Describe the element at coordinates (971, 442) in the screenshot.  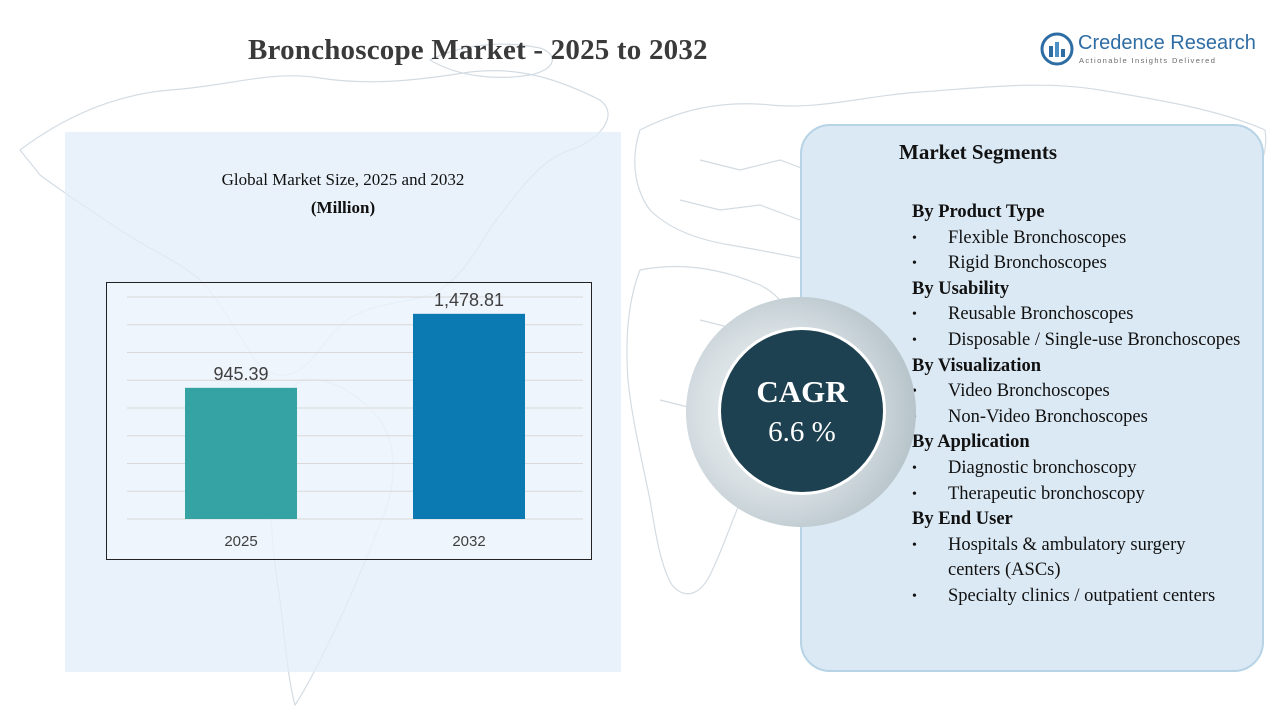
I see `segment-group-heading: By Application` at that location.